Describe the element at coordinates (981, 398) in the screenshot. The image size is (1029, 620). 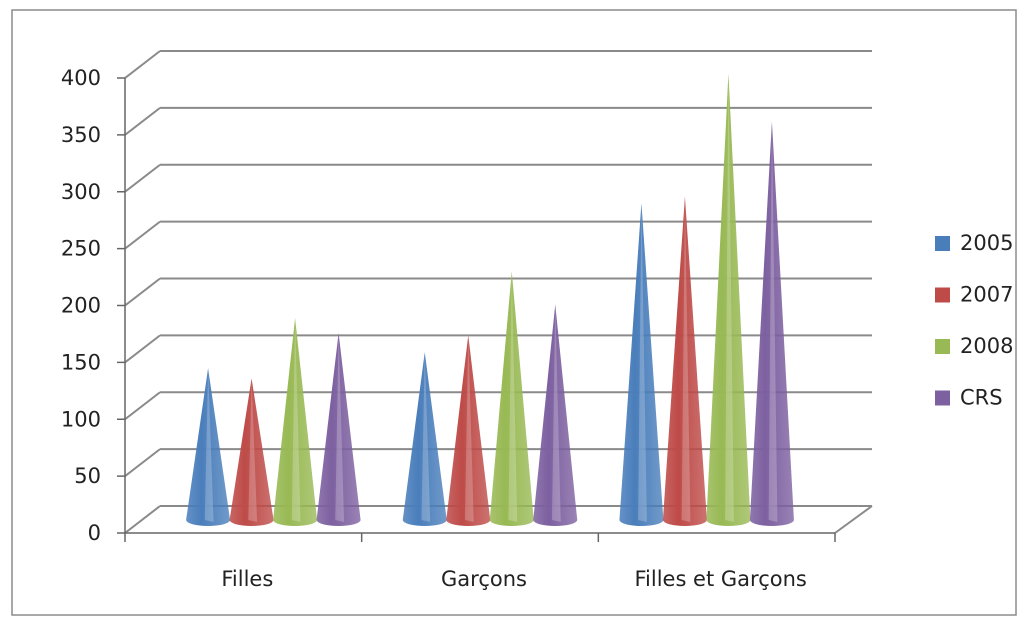
I see `legend-label: CRS` at that location.